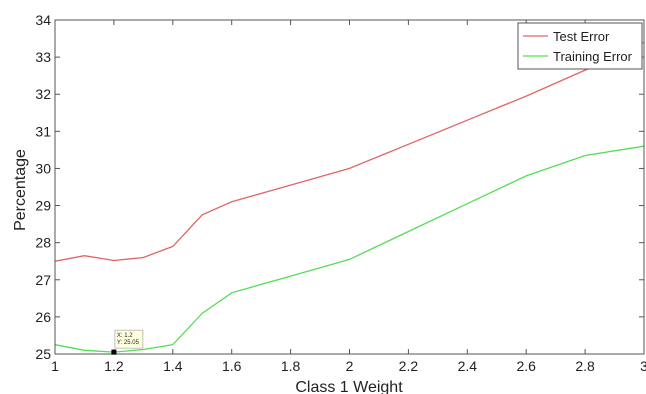 Image resolution: width=646 pixels, height=394 pixels. Describe the element at coordinates (114, 366) in the screenshot. I see `x-tick-label: 1.2` at that location.